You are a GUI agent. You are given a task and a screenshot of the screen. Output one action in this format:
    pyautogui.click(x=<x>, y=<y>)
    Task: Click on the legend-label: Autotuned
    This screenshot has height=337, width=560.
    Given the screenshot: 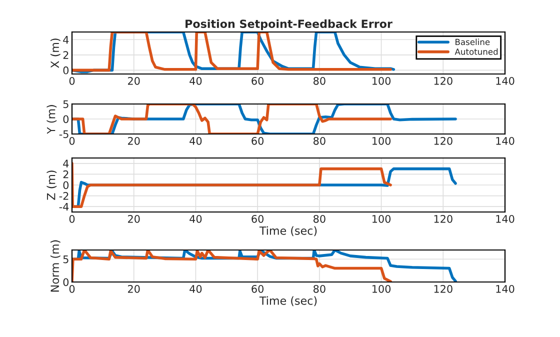 What is the action you would take?
    pyautogui.click(x=476, y=51)
    